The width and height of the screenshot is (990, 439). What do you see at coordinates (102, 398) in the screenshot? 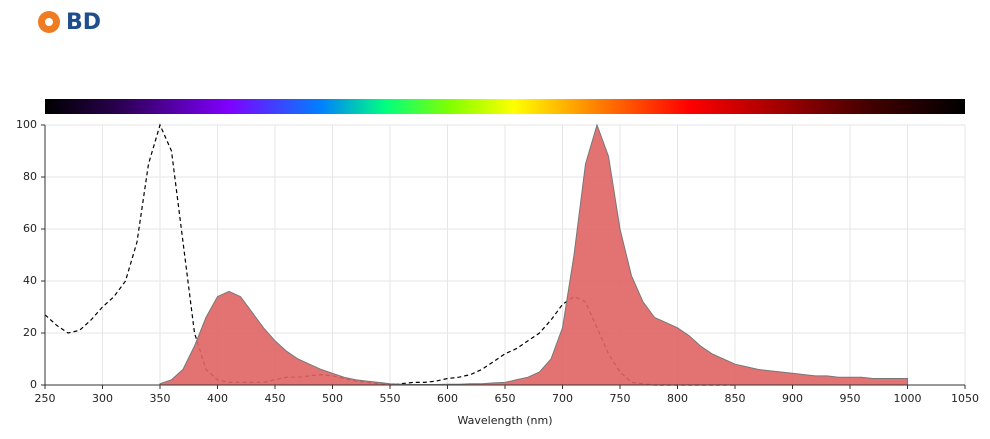
I see `x-tick-label: 300` at bounding box center [102, 398].